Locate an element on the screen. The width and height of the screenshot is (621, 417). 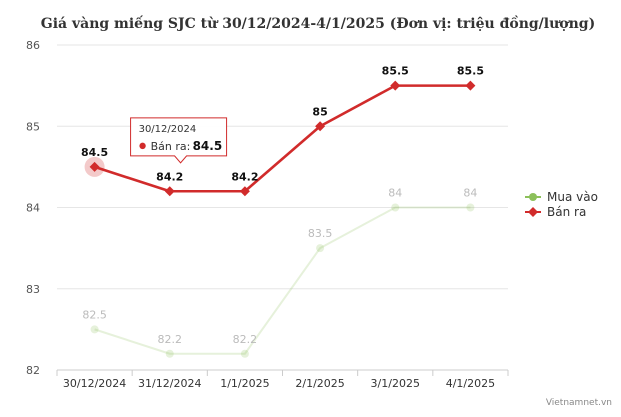
series-1-data-label-4: 85.5 is located at coordinates (395, 71).